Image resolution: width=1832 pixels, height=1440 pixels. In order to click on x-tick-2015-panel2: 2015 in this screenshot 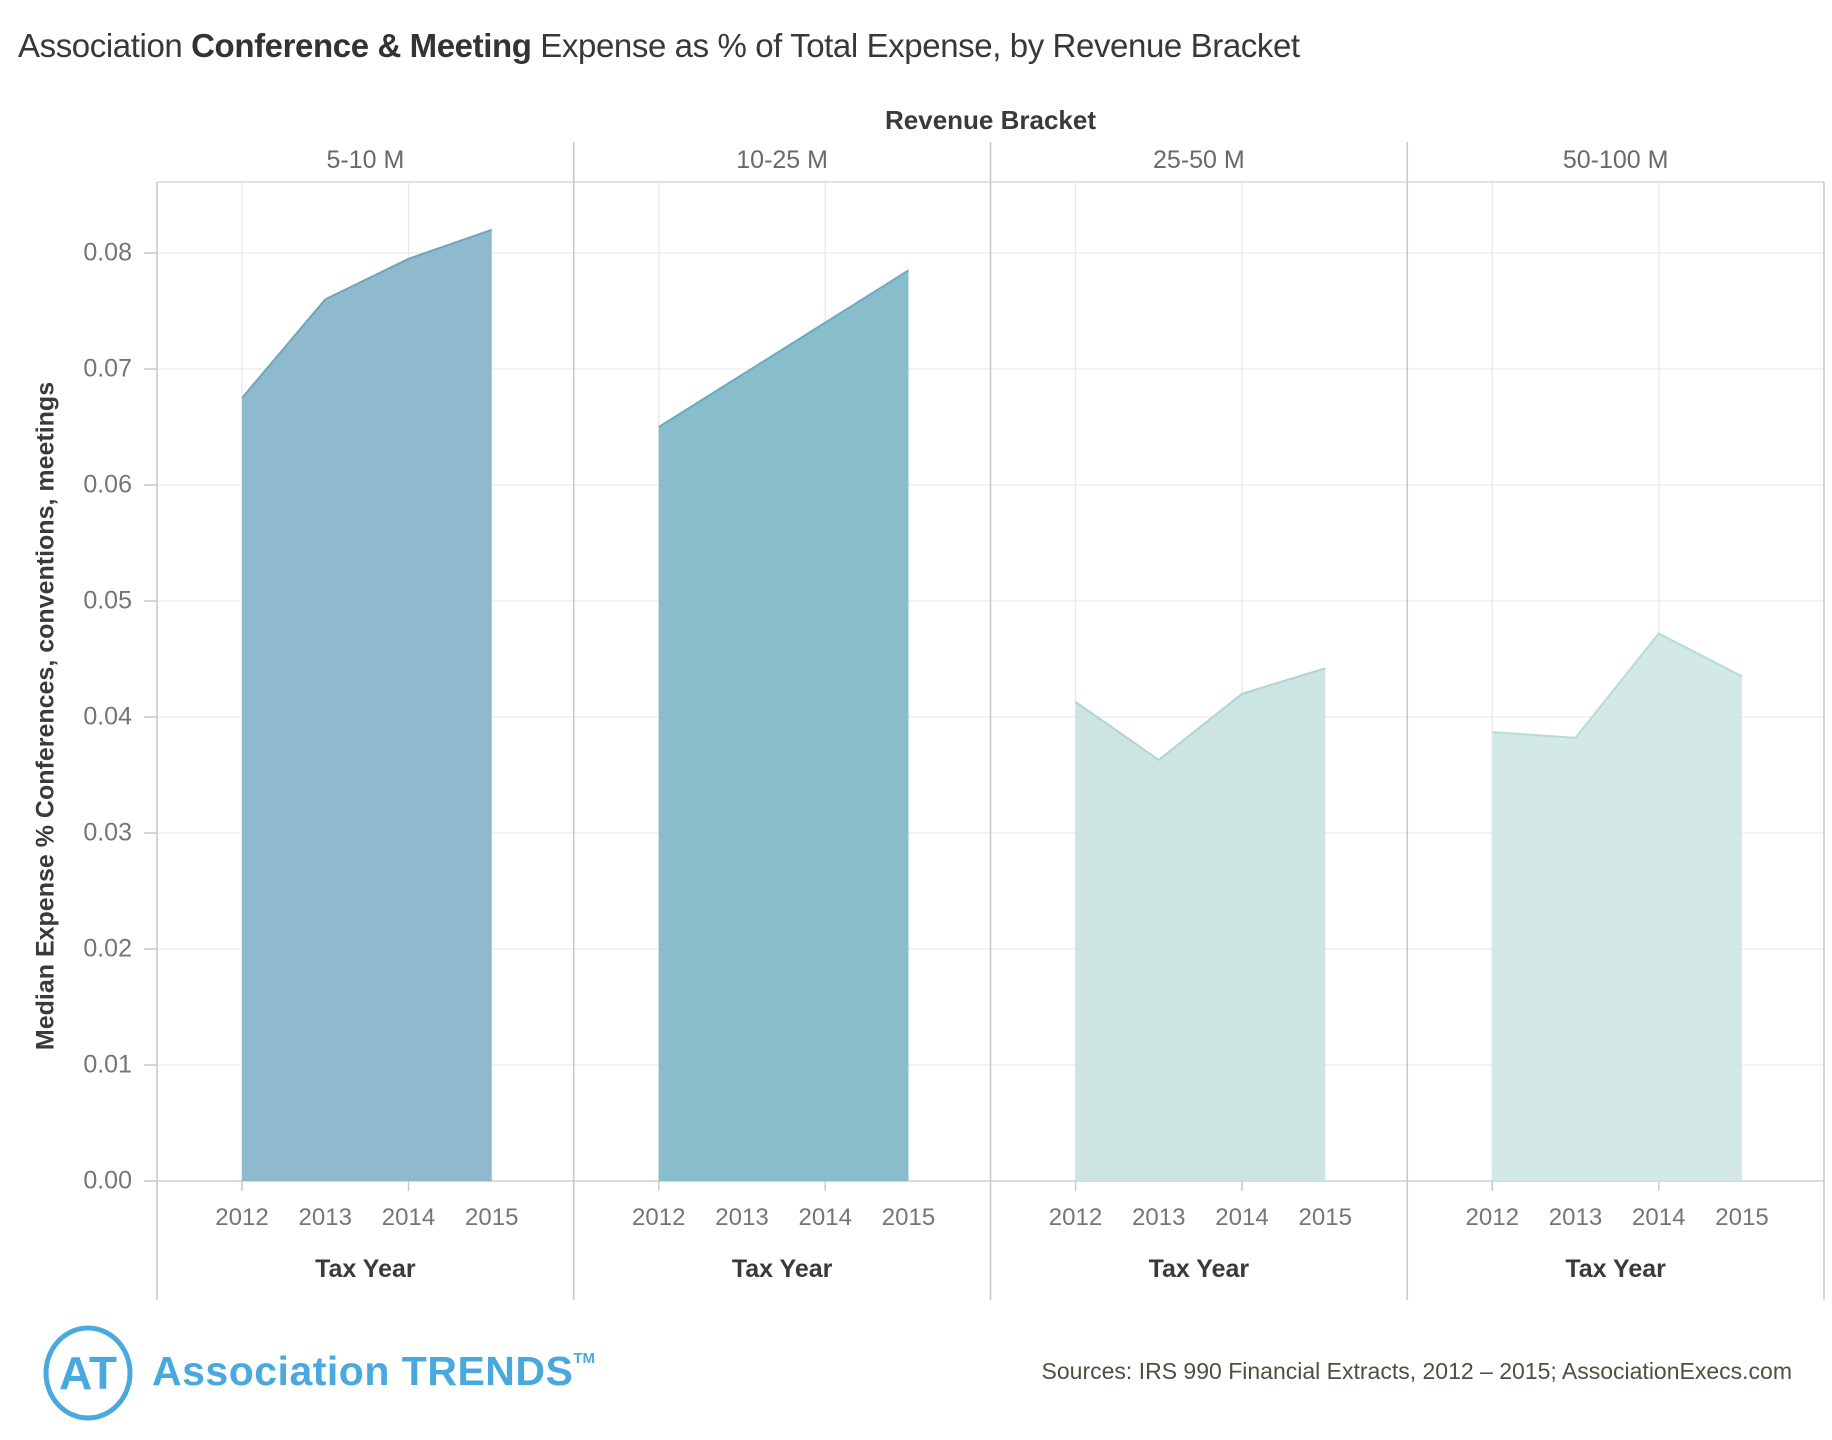, I will do `click(908, 1217)`.